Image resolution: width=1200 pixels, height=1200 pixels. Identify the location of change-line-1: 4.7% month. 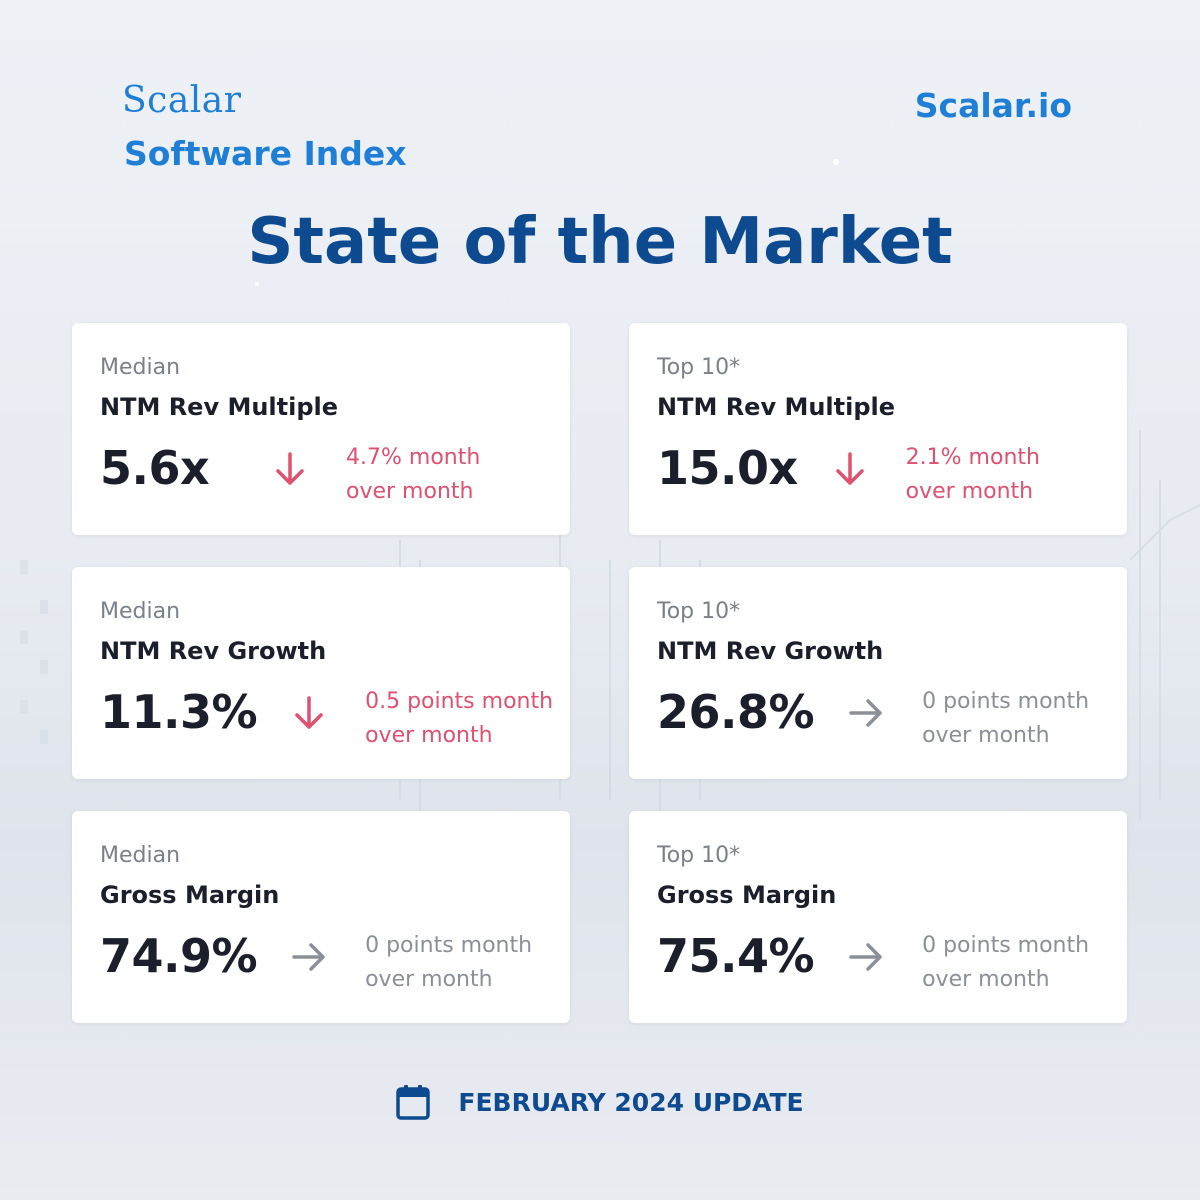
(413, 457).